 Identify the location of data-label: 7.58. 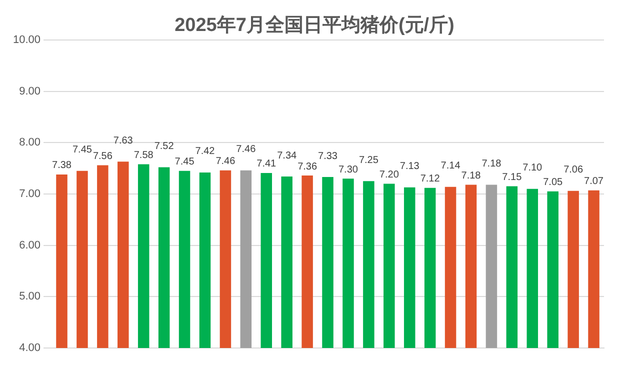
(144, 155).